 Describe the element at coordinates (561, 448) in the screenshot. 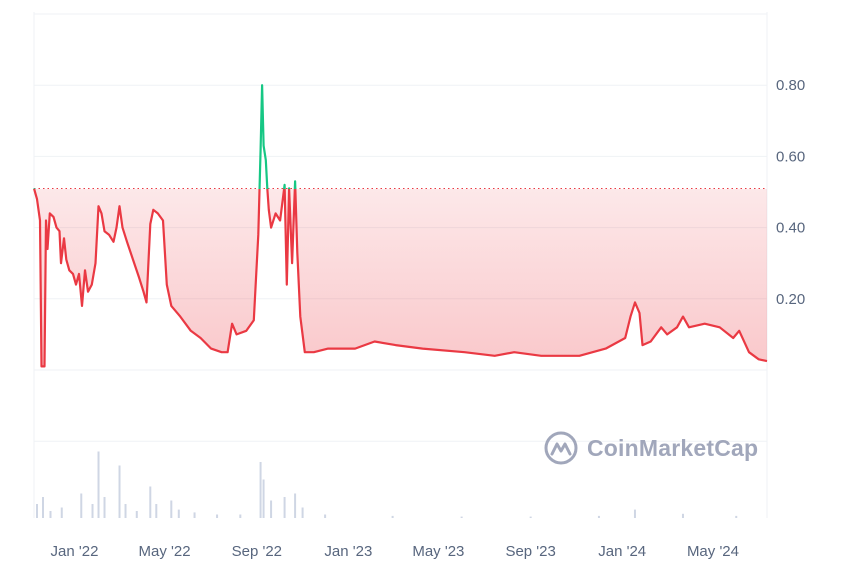

I see `coinmarketcap-logo-icon` at that location.